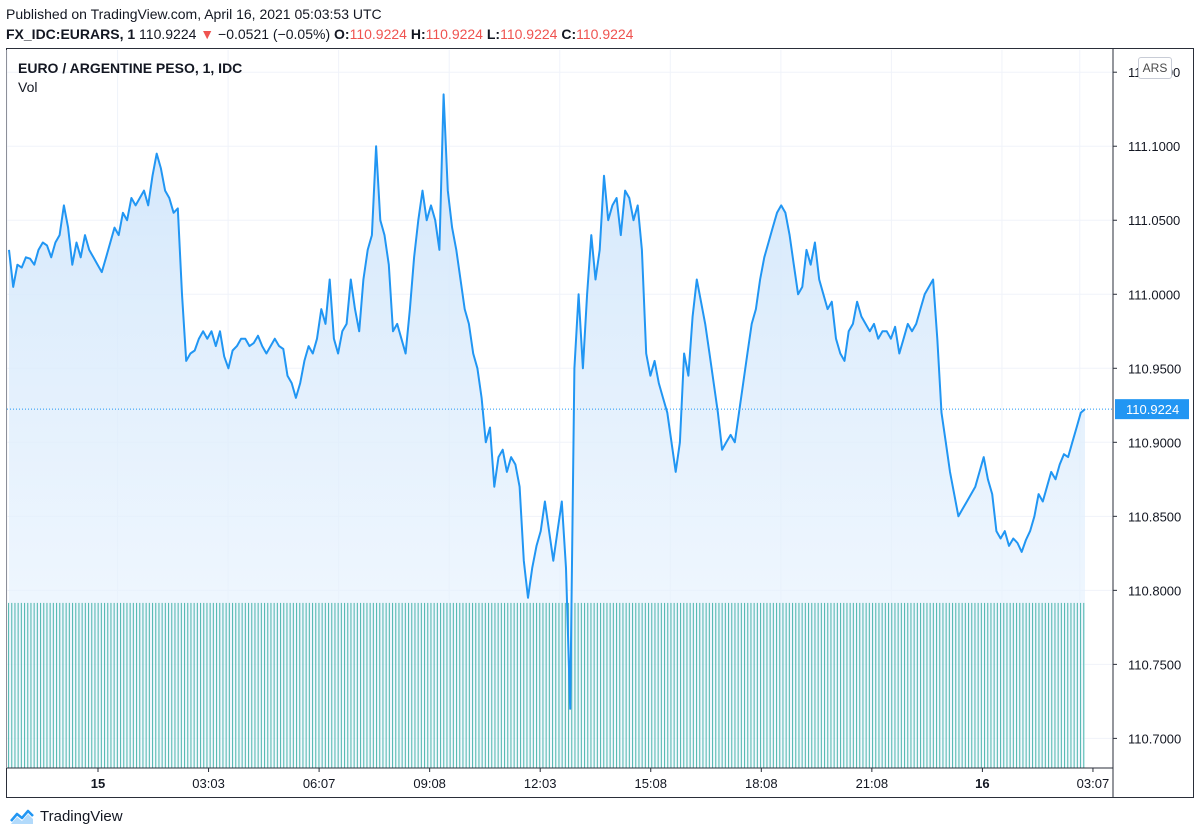 The height and width of the screenshot is (840, 1200). What do you see at coordinates (1154, 516) in the screenshot?
I see `y-tick-label: 110.8500` at bounding box center [1154, 516].